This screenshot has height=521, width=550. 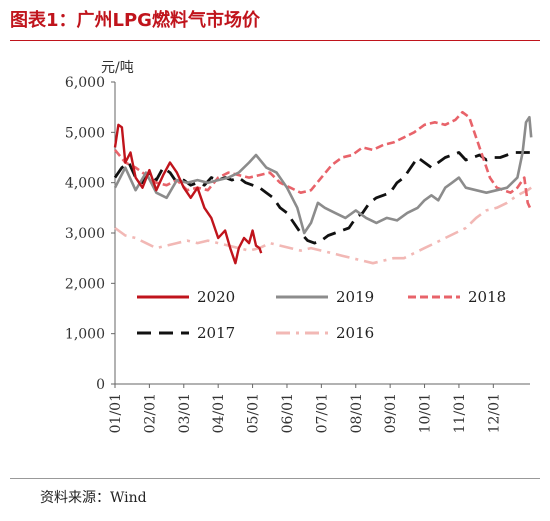 What do you see at coordinates (116, 413) in the screenshot?
I see `x-tick-label-0: 01/01` at bounding box center [116, 413].